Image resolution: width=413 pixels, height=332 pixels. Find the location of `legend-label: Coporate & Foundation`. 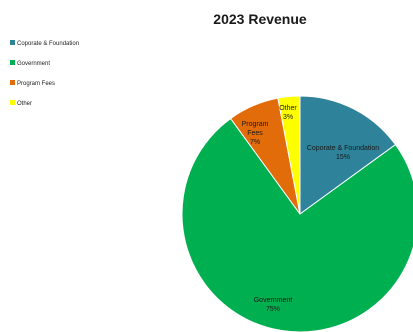

legend-label: Coporate & Foundation is located at coordinates (48, 44).